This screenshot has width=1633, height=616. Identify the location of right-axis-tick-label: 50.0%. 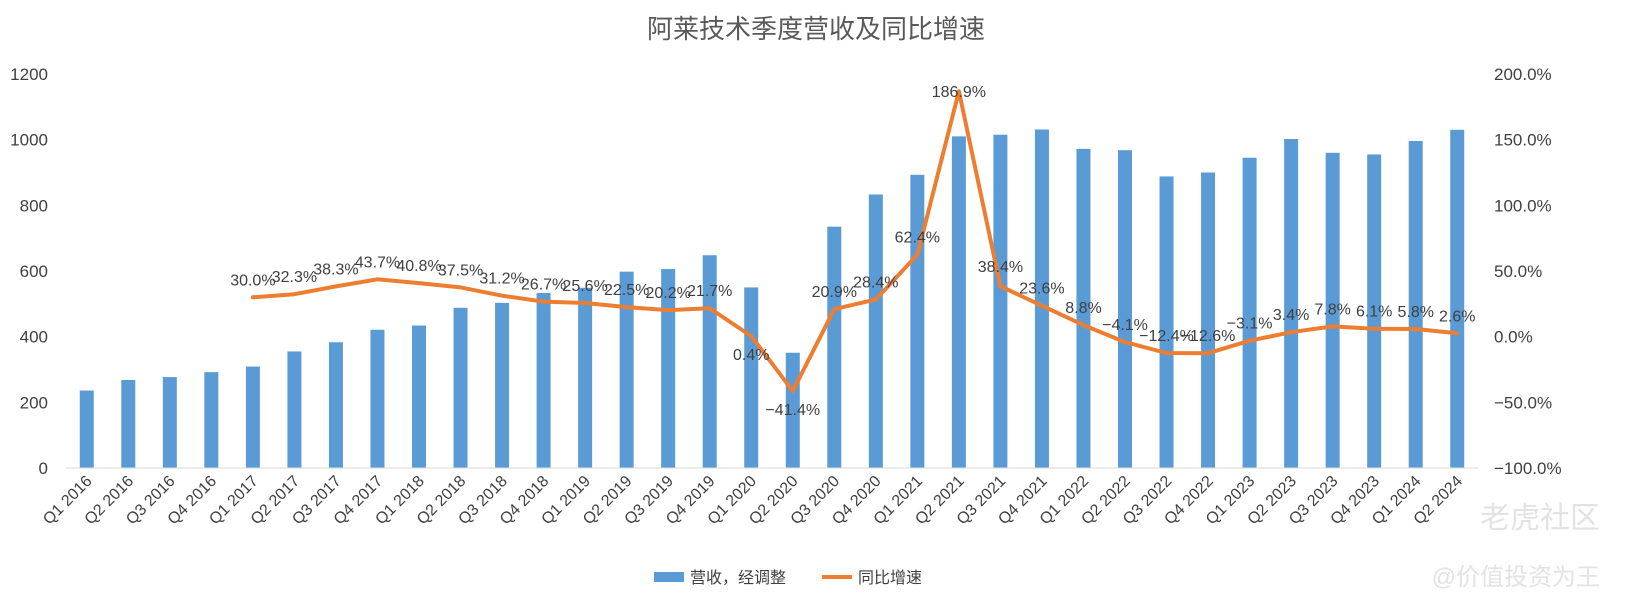
(1518, 271).